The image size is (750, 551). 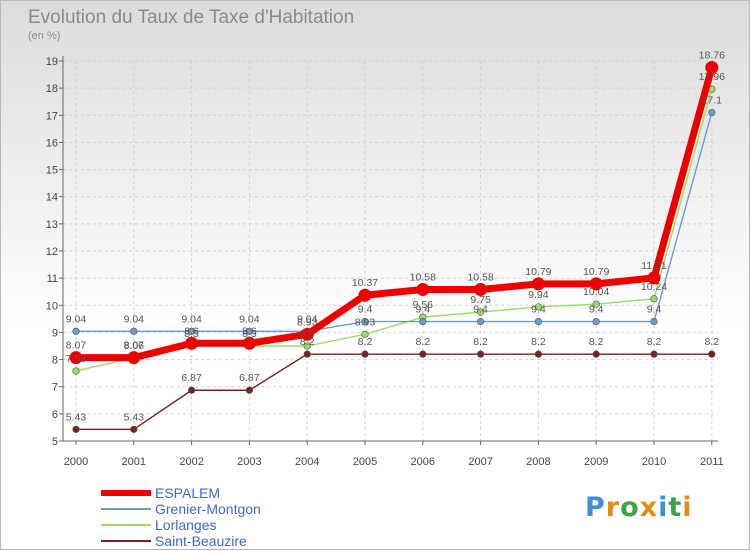 I want to click on x-tick-label: 2005, so click(x=365, y=462).